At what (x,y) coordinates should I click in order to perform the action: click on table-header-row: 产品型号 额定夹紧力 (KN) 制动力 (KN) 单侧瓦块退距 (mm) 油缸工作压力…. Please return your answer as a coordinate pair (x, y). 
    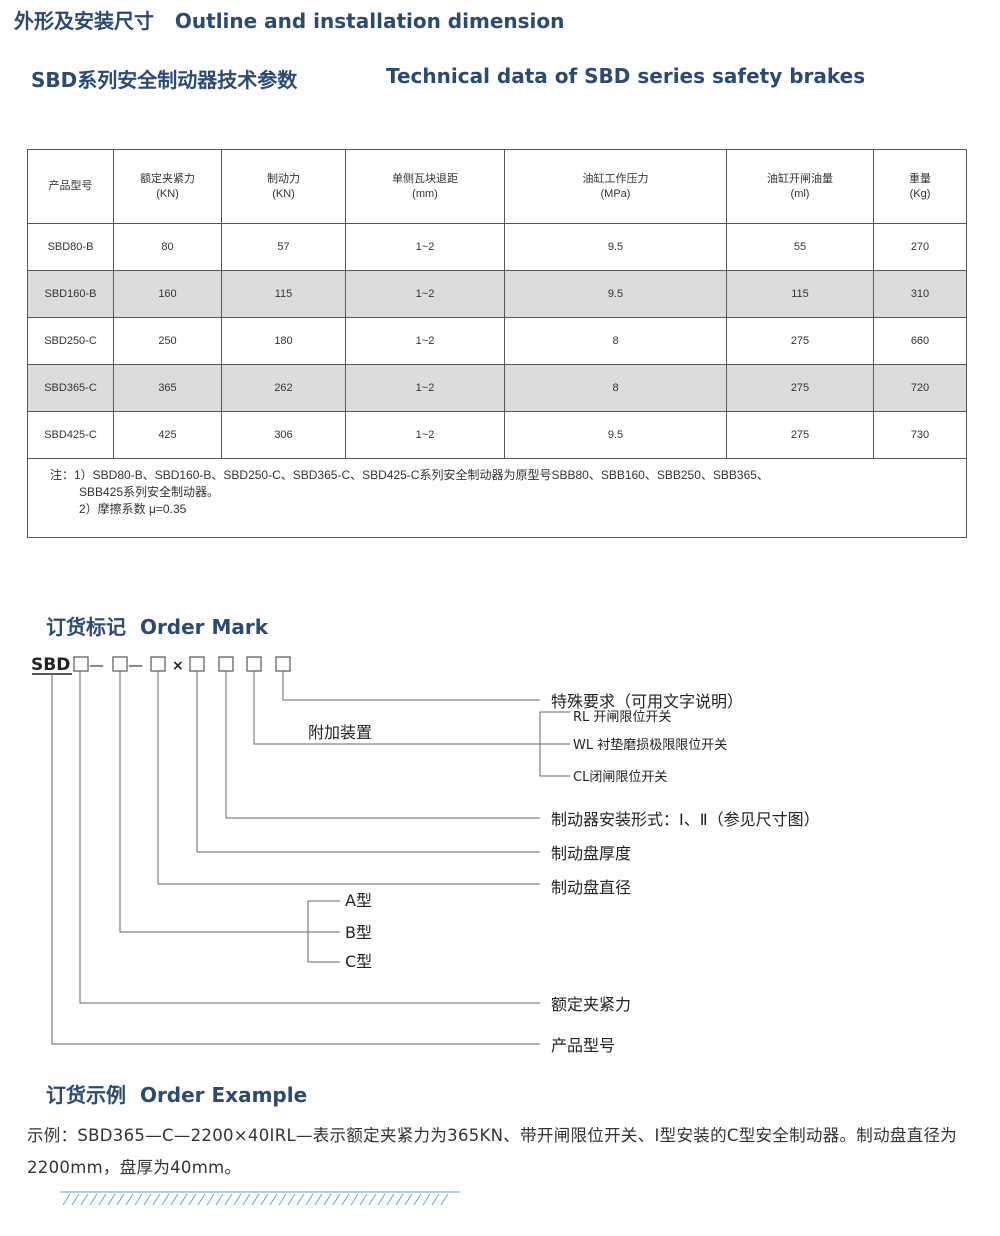
    Looking at the image, I should click on (497, 186).